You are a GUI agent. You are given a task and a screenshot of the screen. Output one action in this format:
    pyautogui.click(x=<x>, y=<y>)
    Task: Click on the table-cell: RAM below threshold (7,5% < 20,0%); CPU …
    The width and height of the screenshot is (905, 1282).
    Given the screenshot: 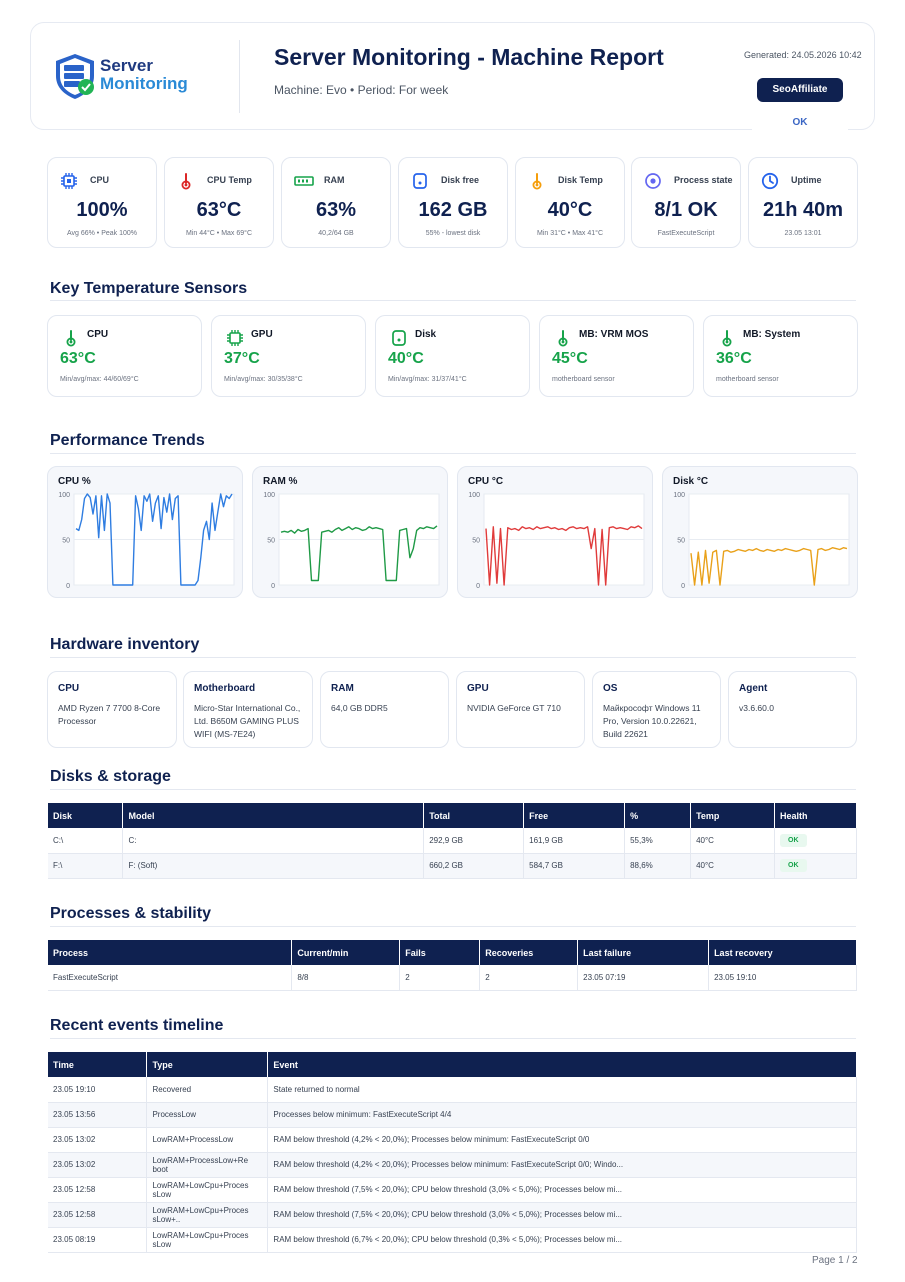 What is the action you would take?
    pyautogui.click(x=562, y=1190)
    